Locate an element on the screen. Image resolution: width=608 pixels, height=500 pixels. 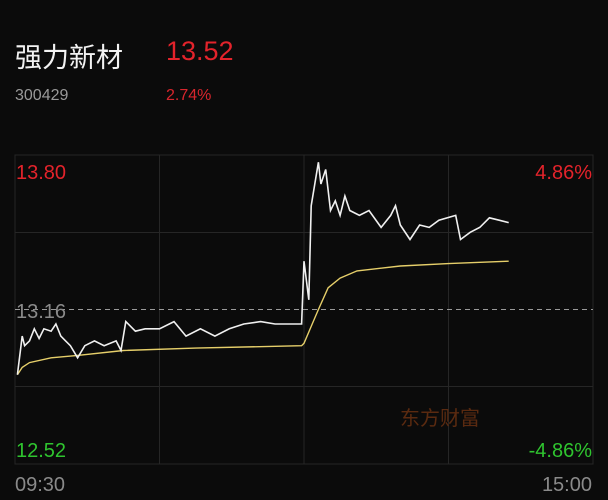
y-label-prev-close: 13.16 is located at coordinates (41, 312).